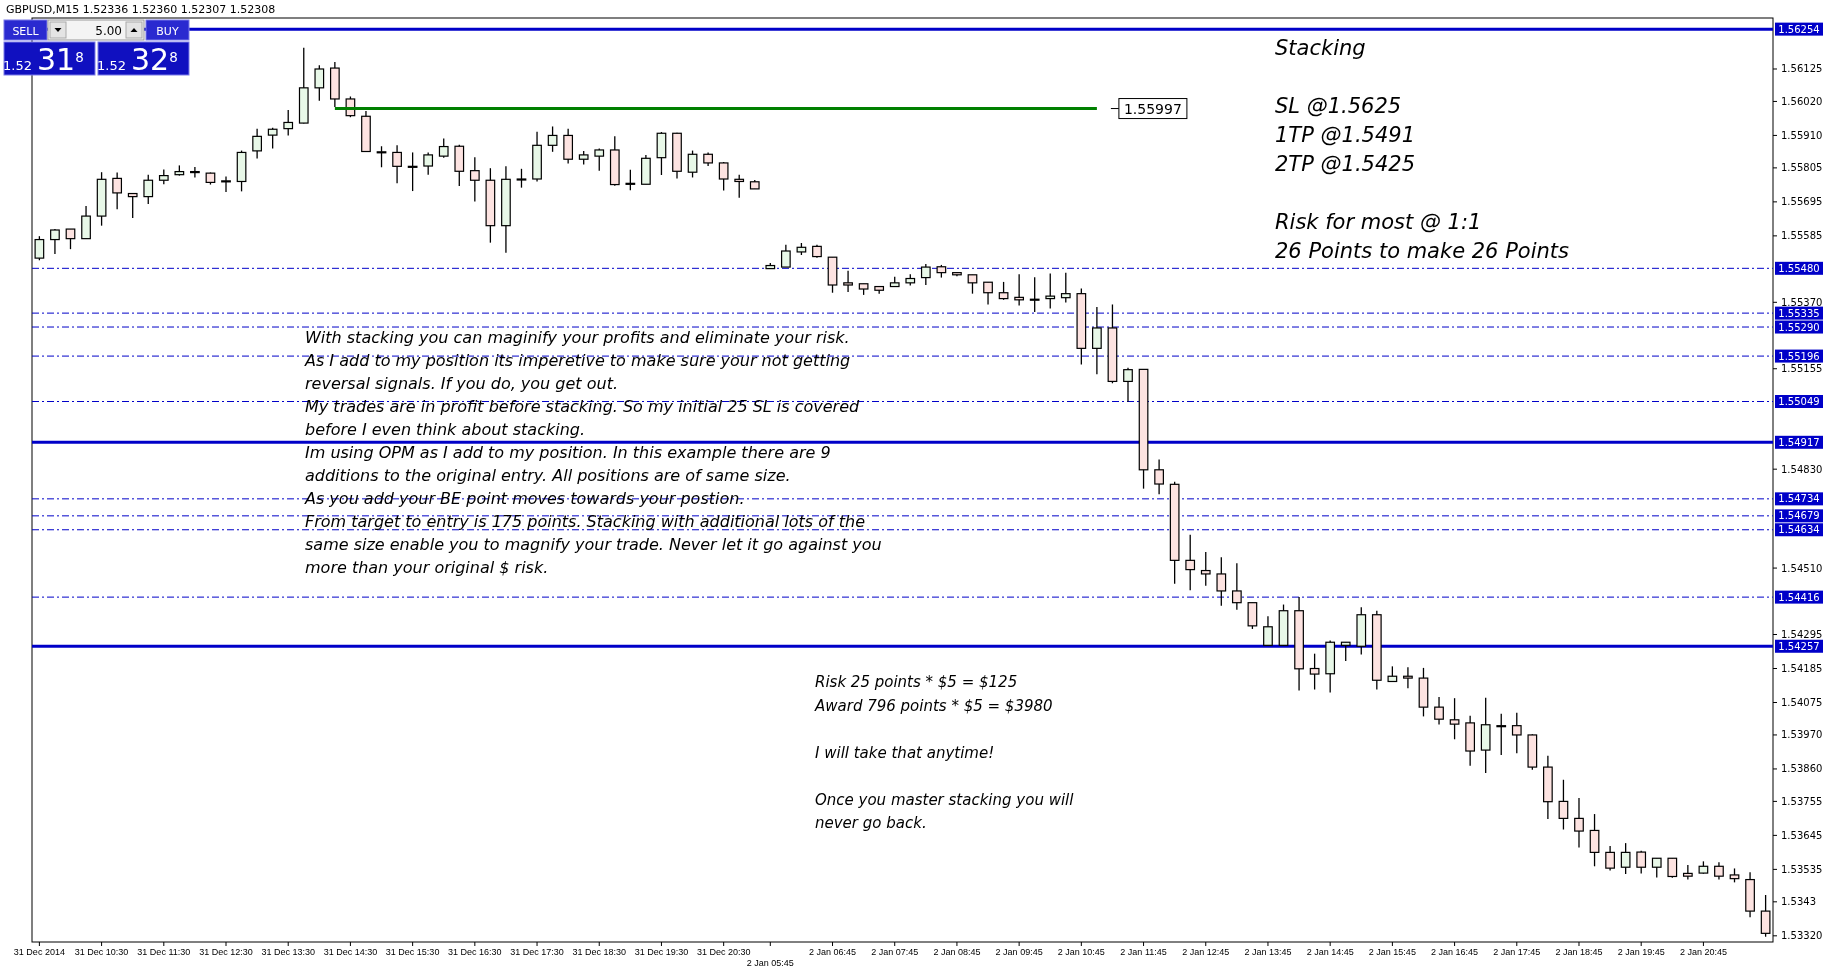  What do you see at coordinates (944, 752) in the screenshot?
I see `text: Risk 25 points * $5 = $125 Award 796 points * $5 = $3980 I will take that anytime! Once you master stacking you will never go back.` at bounding box center [944, 752].